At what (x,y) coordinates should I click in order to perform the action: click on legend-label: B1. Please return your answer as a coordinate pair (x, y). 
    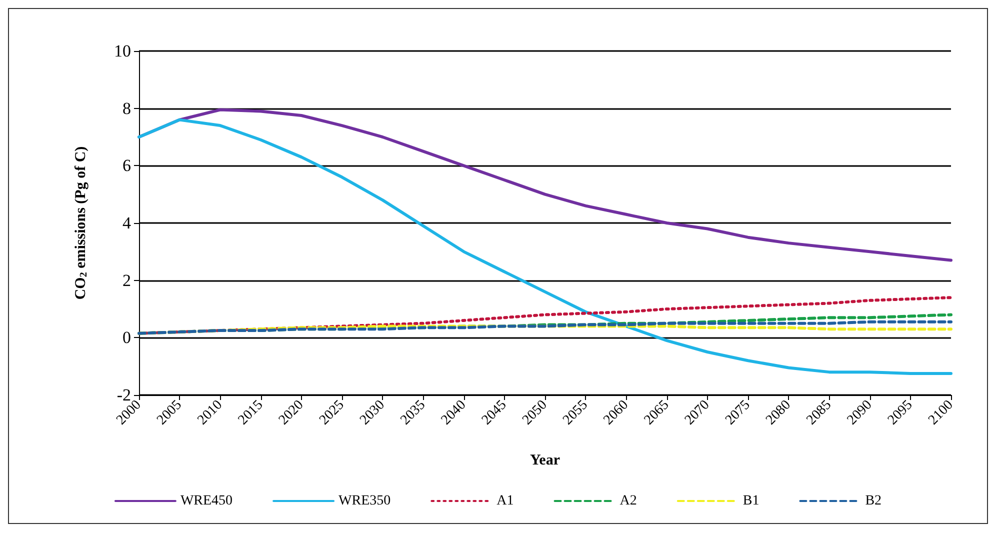
    Looking at the image, I should click on (751, 501).